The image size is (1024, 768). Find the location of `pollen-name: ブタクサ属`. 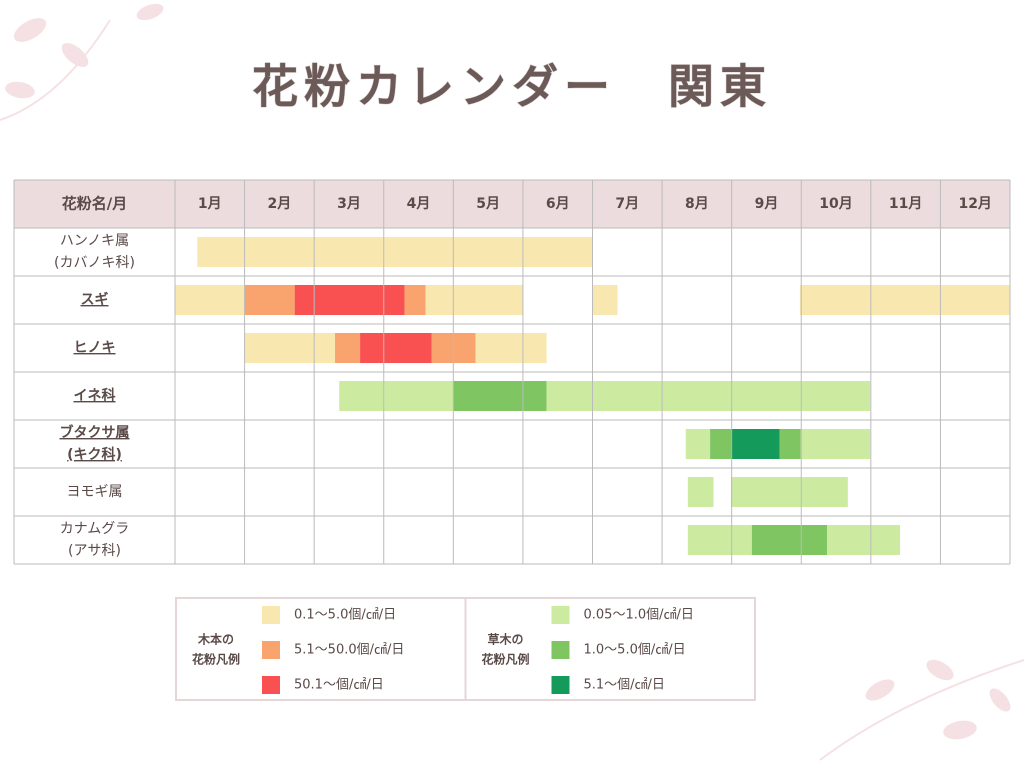

pollen-name: ブタクサ属 is located at coordinates (95, 432).